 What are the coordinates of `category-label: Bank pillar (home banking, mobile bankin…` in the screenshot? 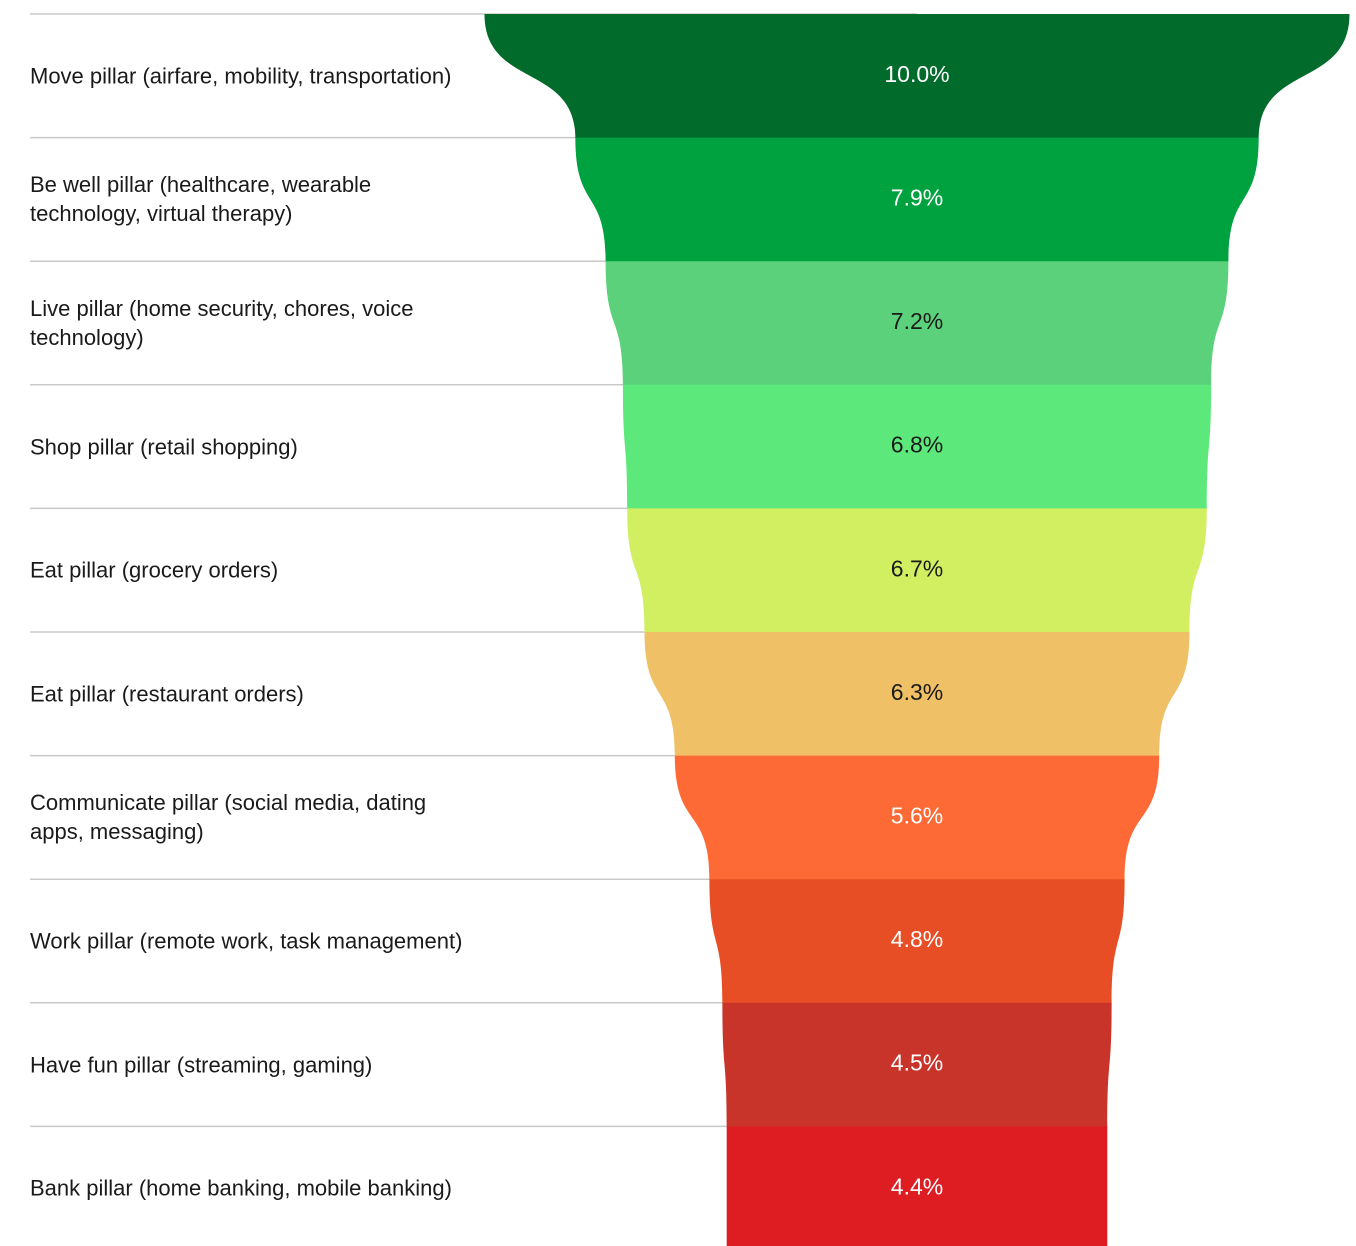 It's located at (241, 1188).